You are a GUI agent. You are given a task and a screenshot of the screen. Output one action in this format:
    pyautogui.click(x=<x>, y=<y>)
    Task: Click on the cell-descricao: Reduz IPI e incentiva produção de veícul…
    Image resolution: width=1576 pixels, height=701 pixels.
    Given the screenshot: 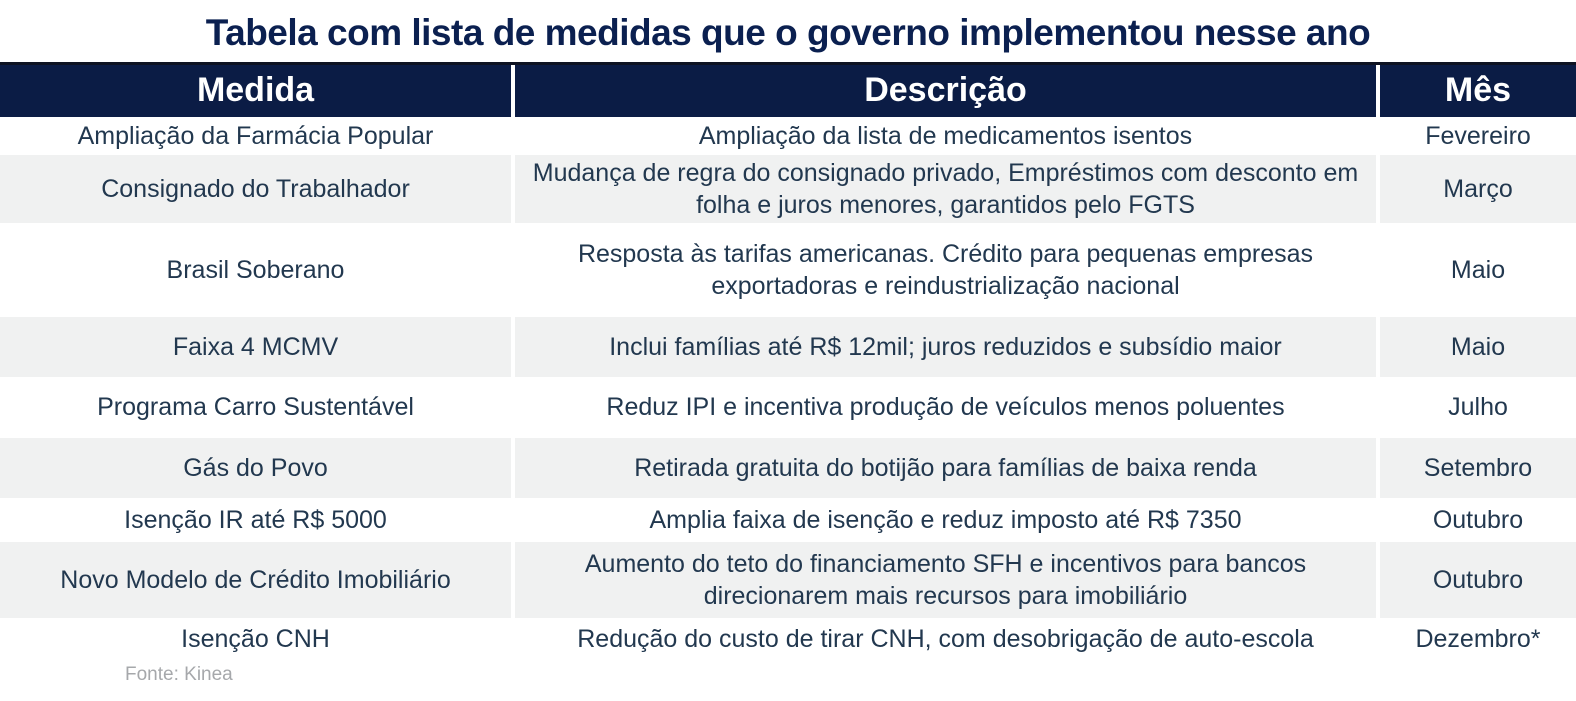 What is the action you would take?
    pyautogui.click(x=945, y=407)
    